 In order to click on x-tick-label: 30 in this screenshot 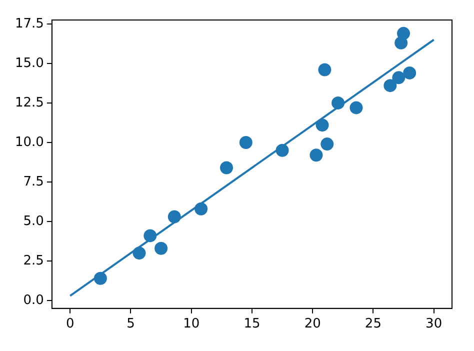, I will do `click(434, 324)`.